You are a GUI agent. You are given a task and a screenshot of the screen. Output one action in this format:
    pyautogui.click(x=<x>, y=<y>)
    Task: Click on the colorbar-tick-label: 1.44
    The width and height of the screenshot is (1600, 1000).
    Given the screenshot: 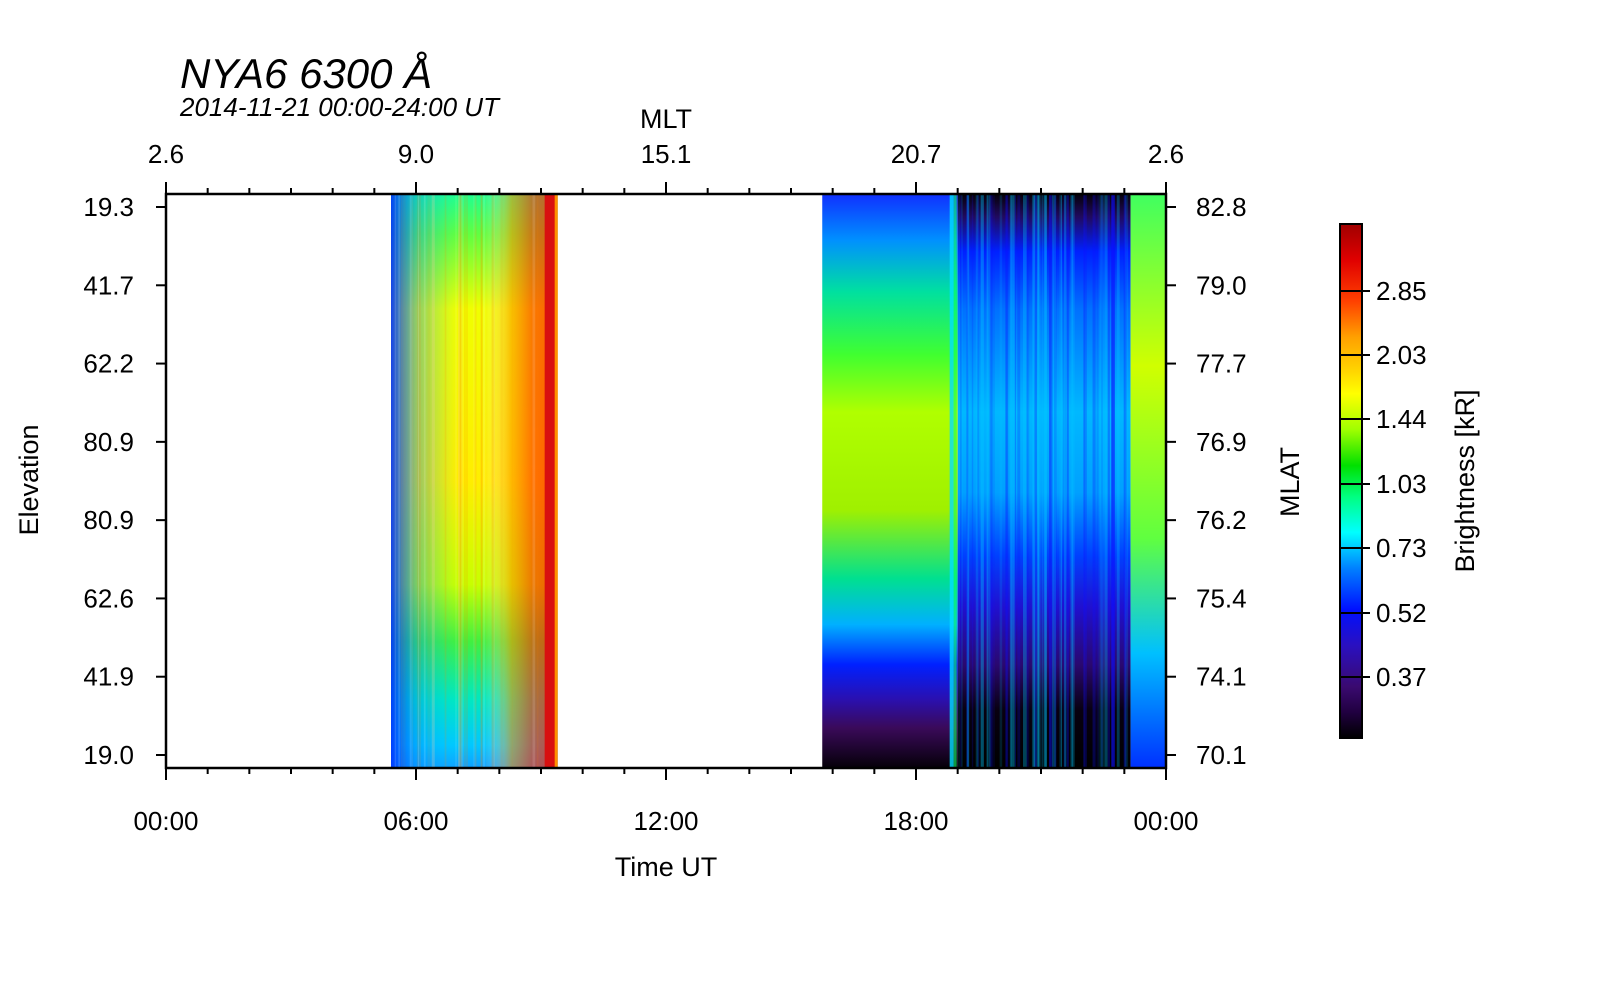 What is the action you would take?
    pyautogui.click(x=1401, y=419)
    